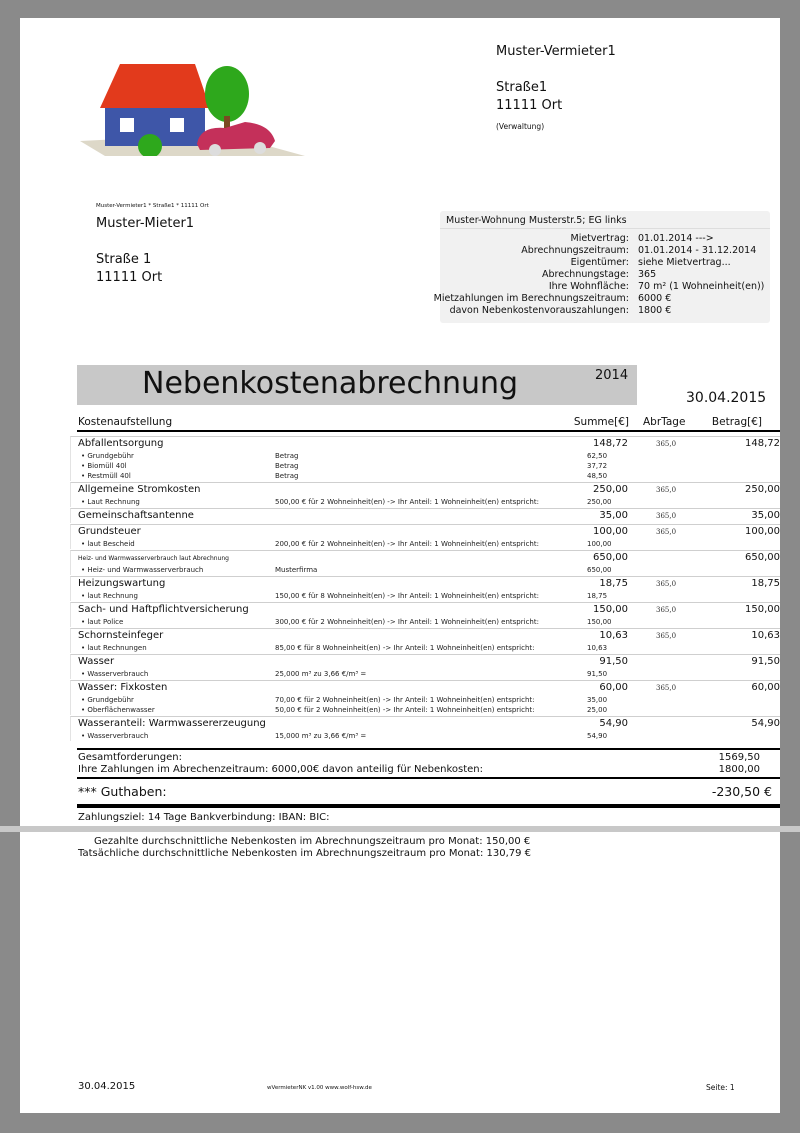 Image resolution: width=800 pixels, height=1133 pixels. What do you see at coordinates (613, 661) in the screenshot?
I see `cost-sum: 91,50` at bounding box center [613, 661].